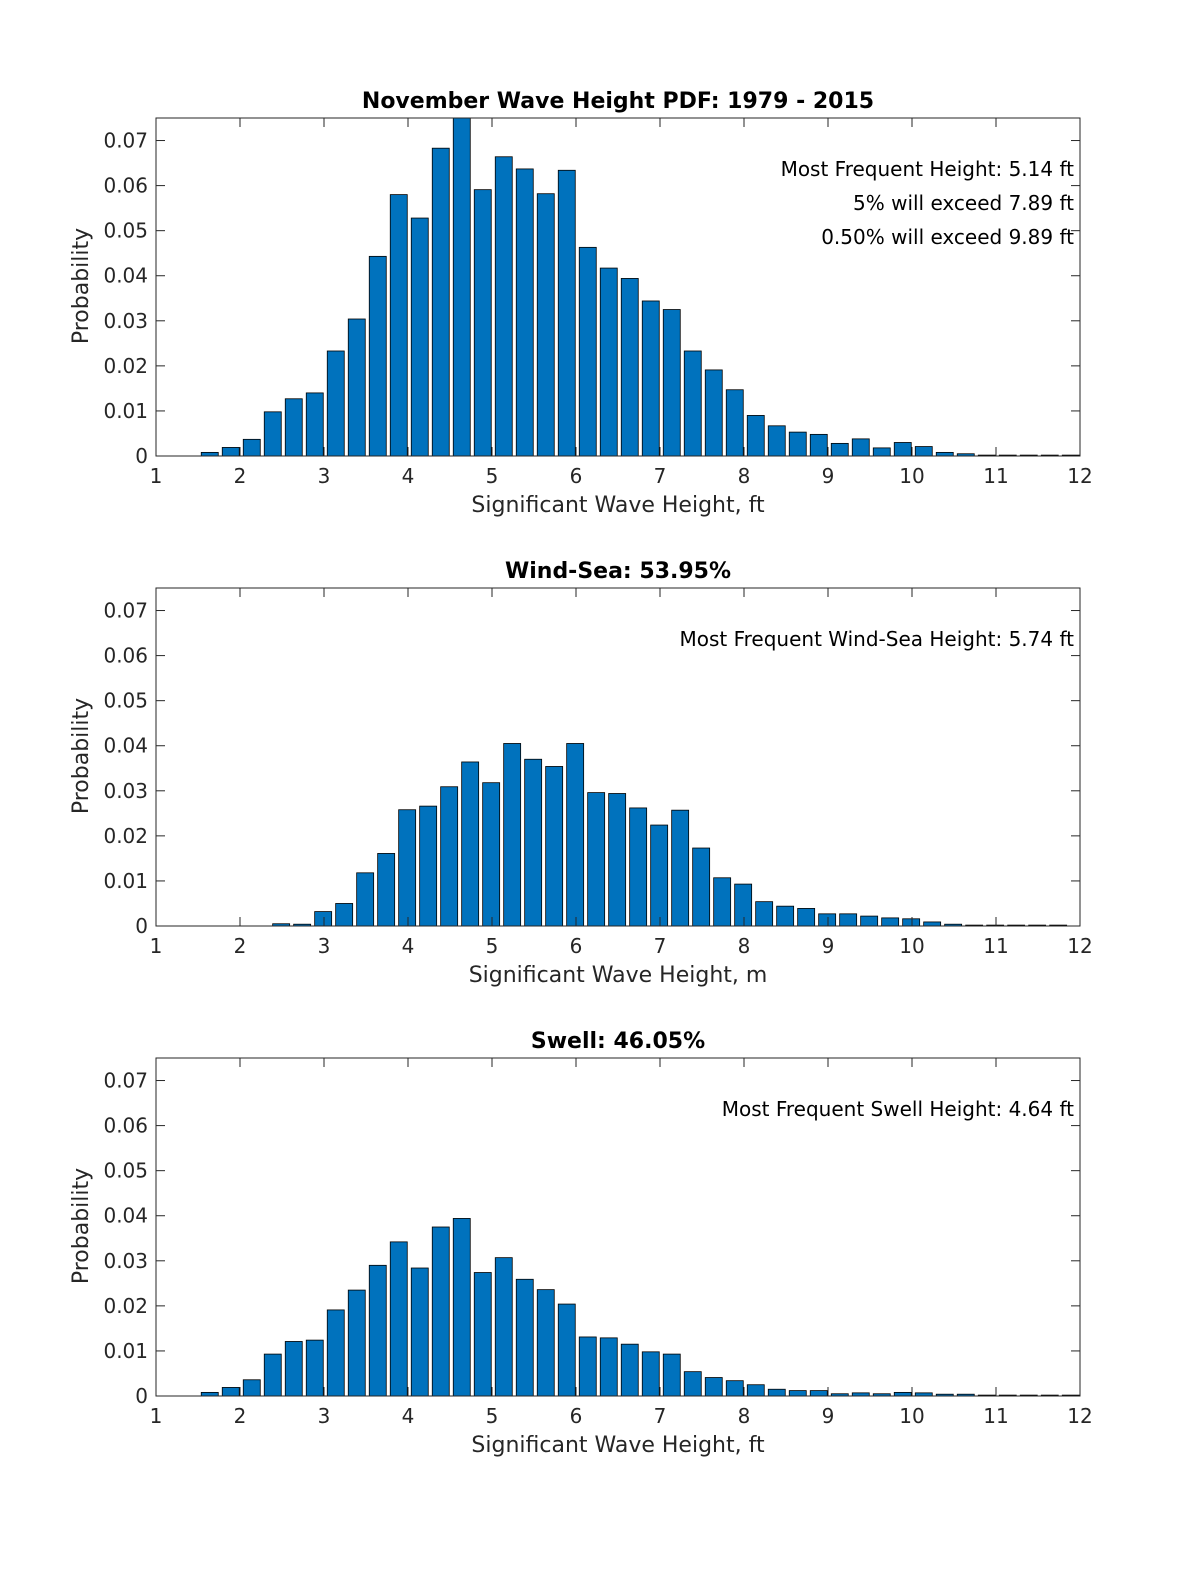 The width and height of the screenshot is (1200, 1575). Describe the element at coordinates (492, 946) in the screenshot. I see `x-tick-label: 5` at that location.